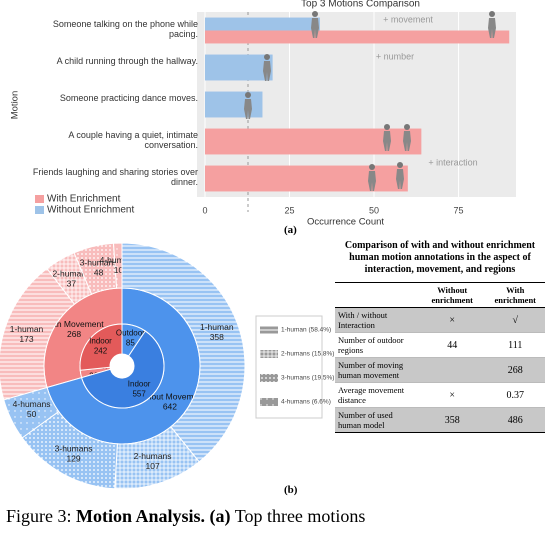 The width and height of the screenshot is (550, 534). Describe the element at coordinates (290, 210) in the screenshot. I see `x-tick-label: 25` at that location.